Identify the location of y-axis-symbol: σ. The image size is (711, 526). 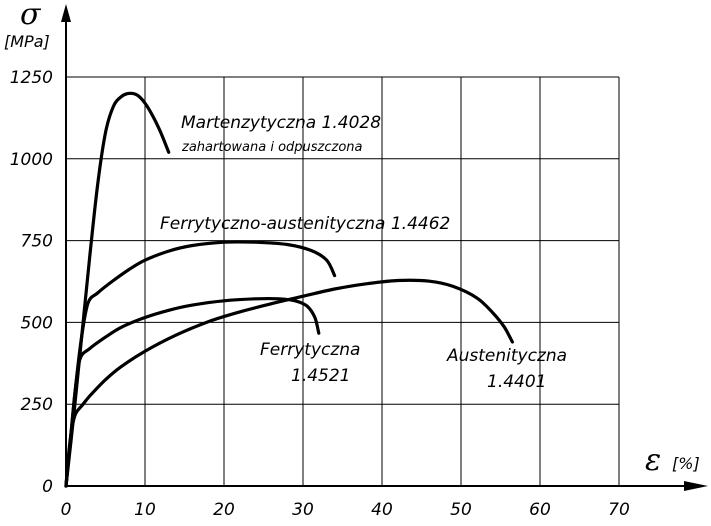
(31, 16).